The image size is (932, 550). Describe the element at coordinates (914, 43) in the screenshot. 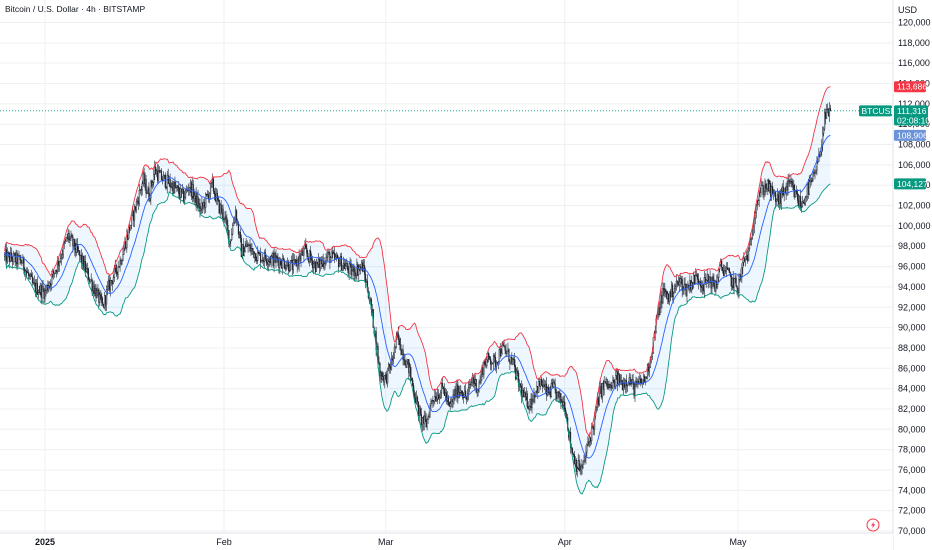

I see `price-tick-label: 118,000` at that location.